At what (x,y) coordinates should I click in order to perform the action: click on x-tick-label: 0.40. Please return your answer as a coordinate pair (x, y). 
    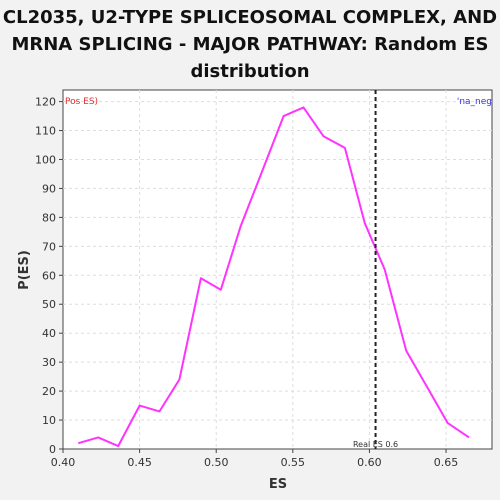
    Looking at the image, I should click on (63, 462).